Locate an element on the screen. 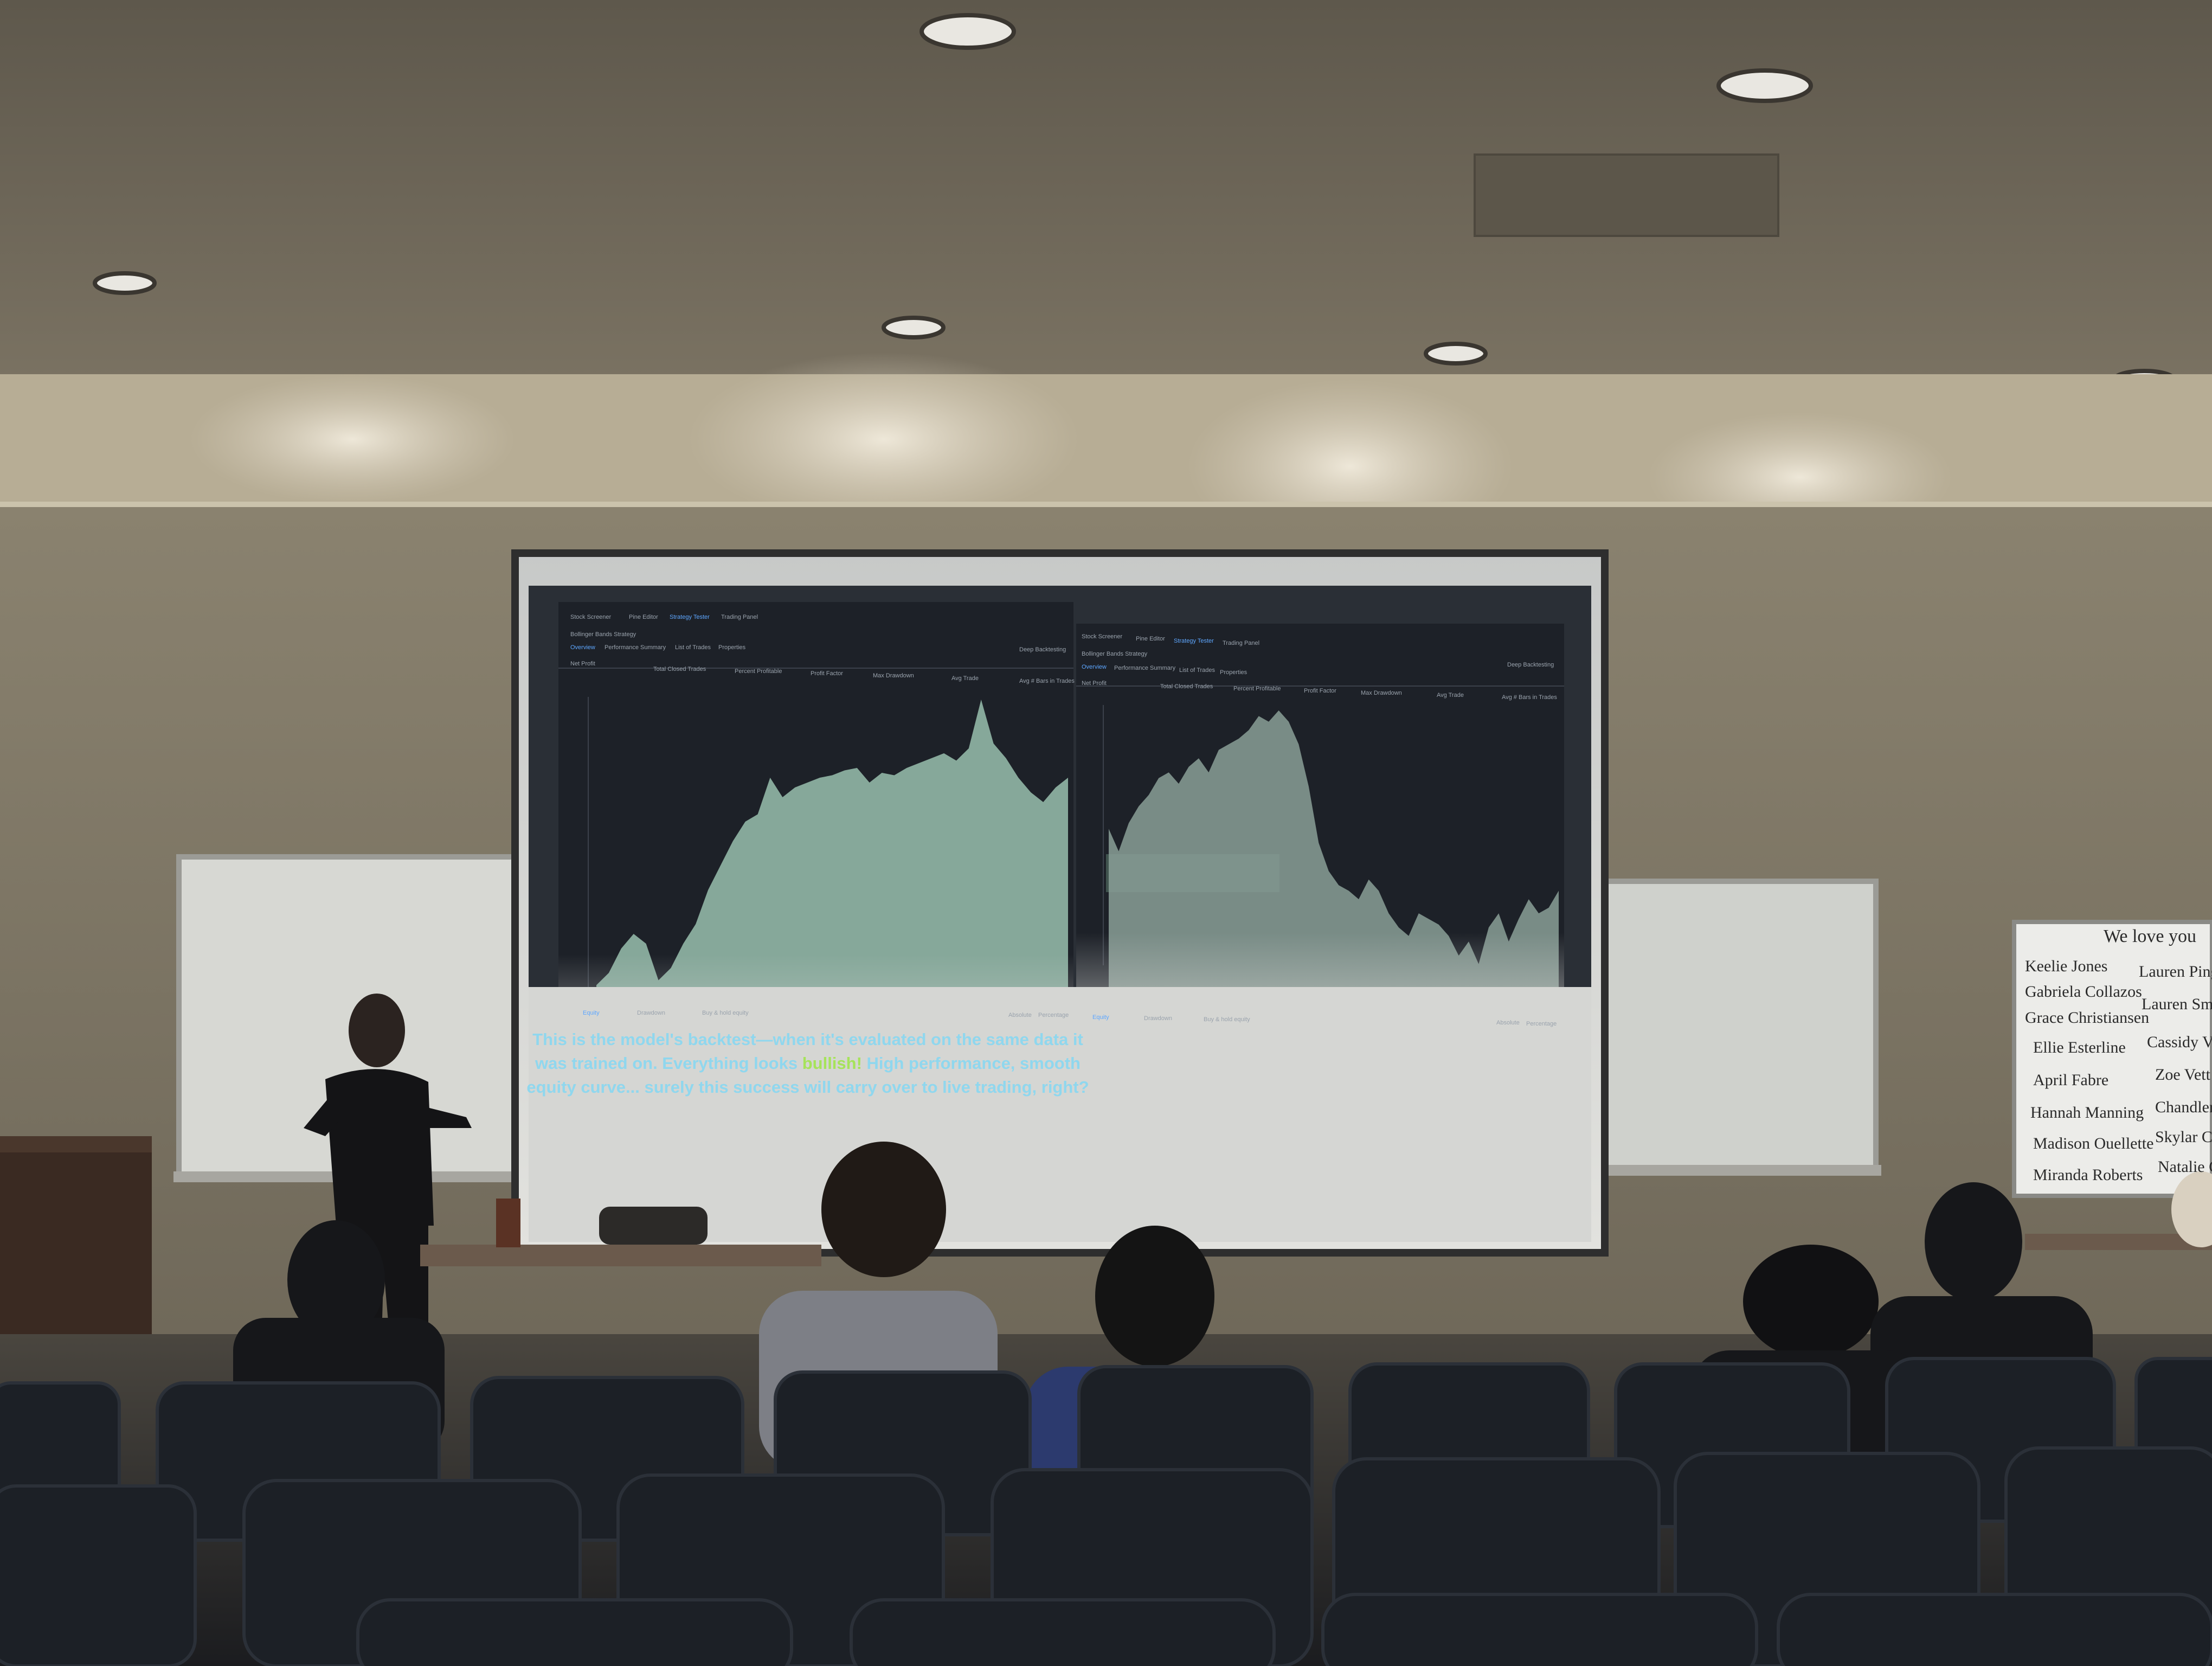 The image size is (2212, 1666). ceiling-vent is located at coordinates (1626, 195).